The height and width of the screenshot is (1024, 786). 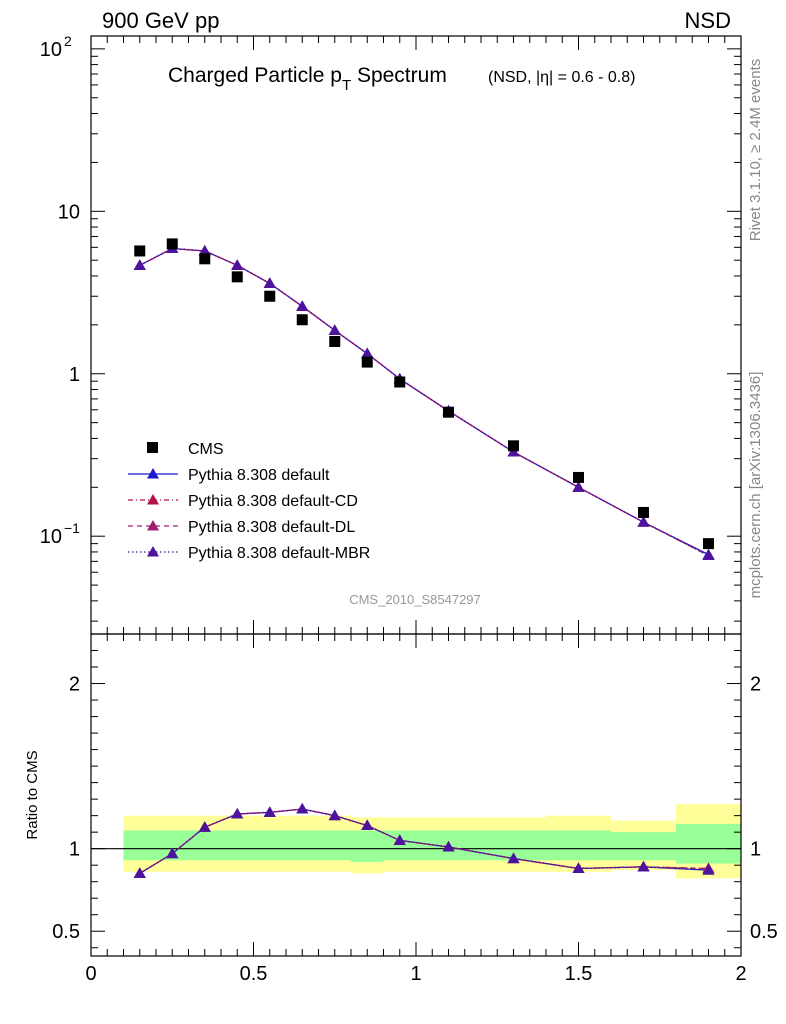 What do you see at coordinates (755, 485) in the screenshot?
I see `side-label-mcplots: mcplots.cern.ch [arXiv:1306.3436]` at bounding box center [755, 485].